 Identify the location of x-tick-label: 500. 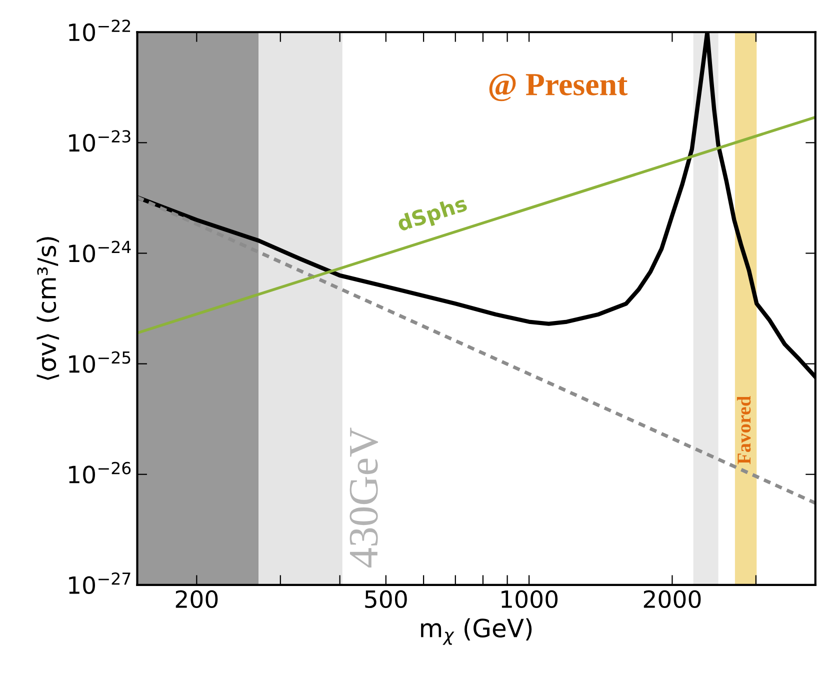
(386, 599).